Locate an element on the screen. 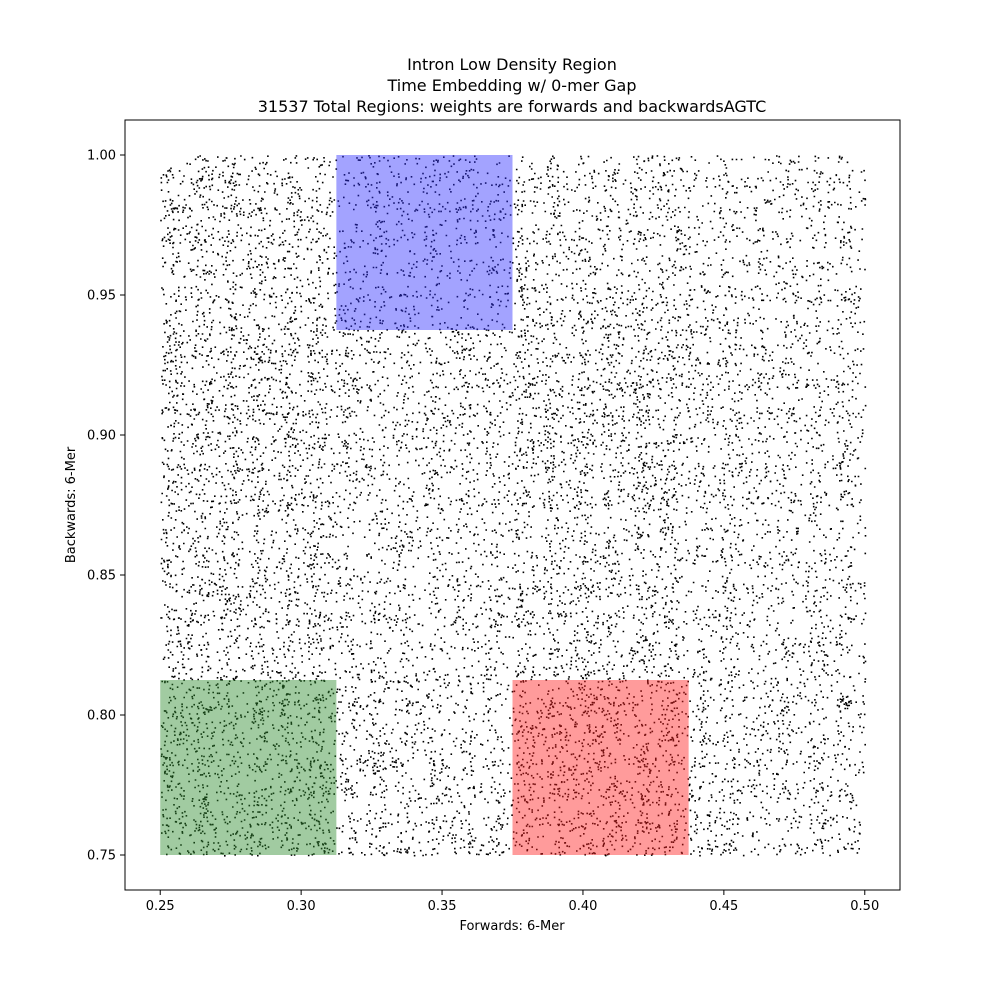 Image resolution: width=1000 pixels, height=1004 pixels. y-tick-label: 0.75 is located at coordinates (101, 856).